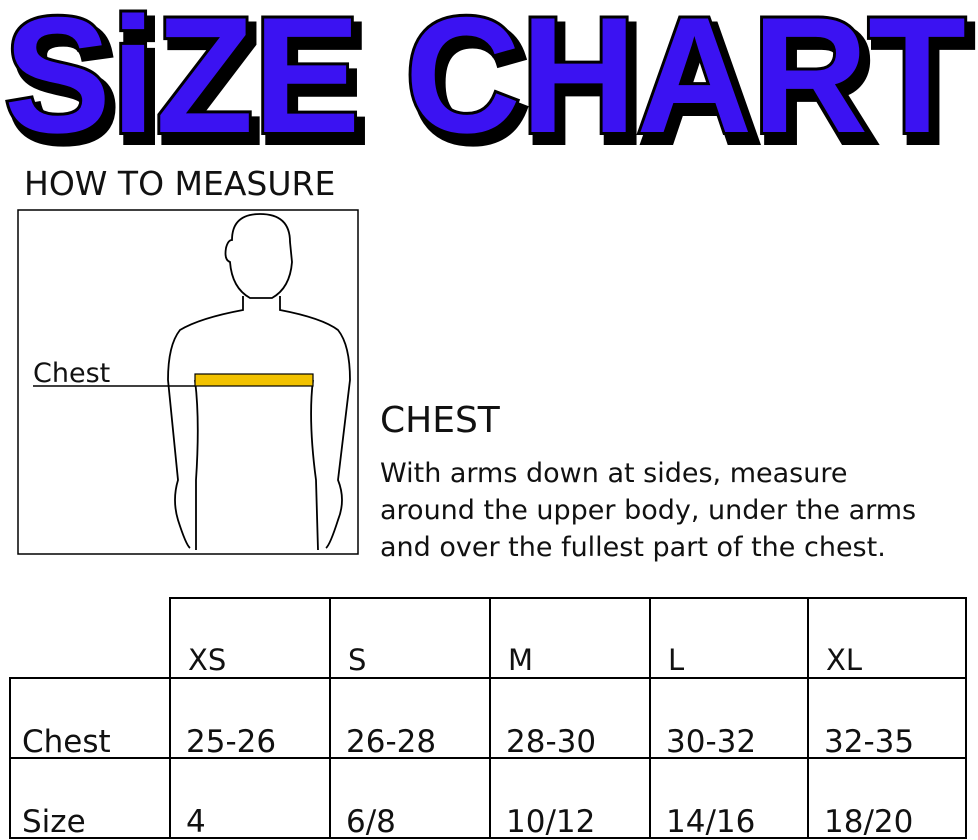 The height and width of the screenshot is (840, 978). I want to click on size-header: XL, so click(844, 660).